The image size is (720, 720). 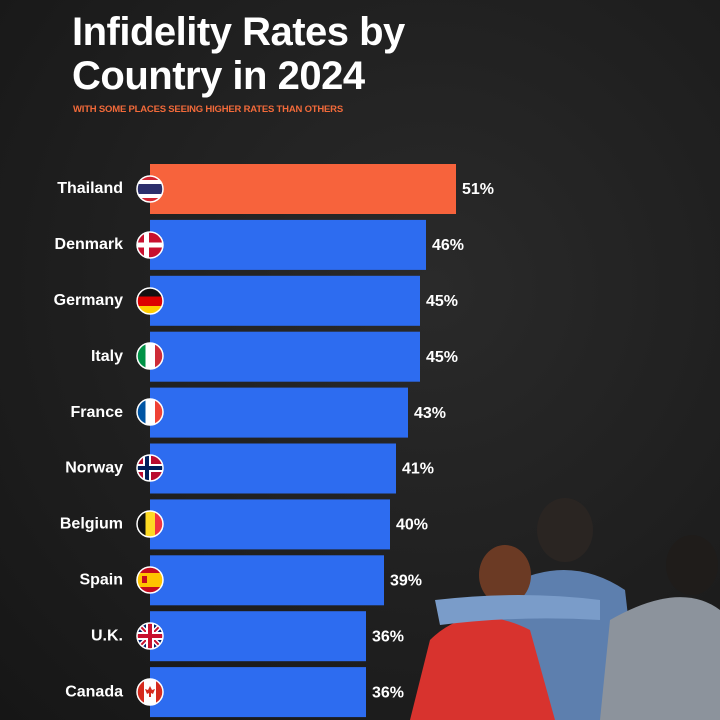 What do you see at coordinates (88, 300) in the screenshot?
I see `category-label: Germany` at bounding box center [88, 300].